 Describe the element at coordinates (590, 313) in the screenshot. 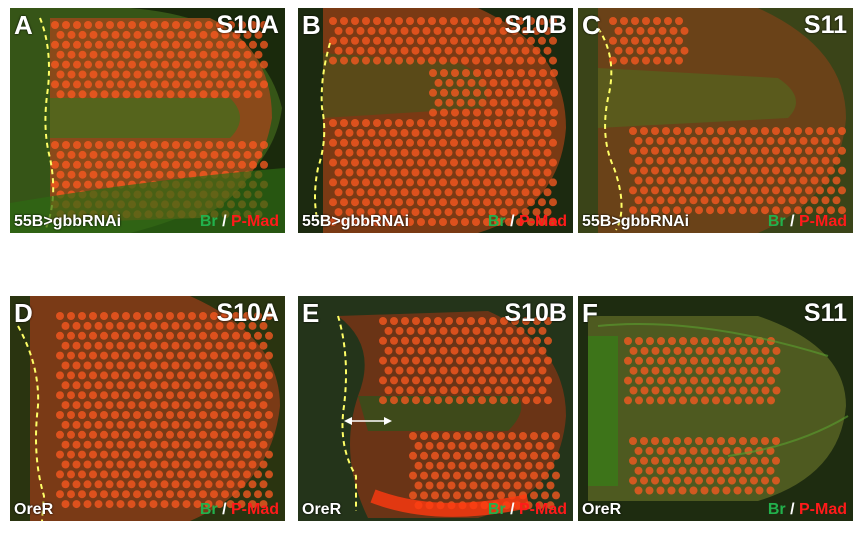

I see `panel-letter: F` at that location.